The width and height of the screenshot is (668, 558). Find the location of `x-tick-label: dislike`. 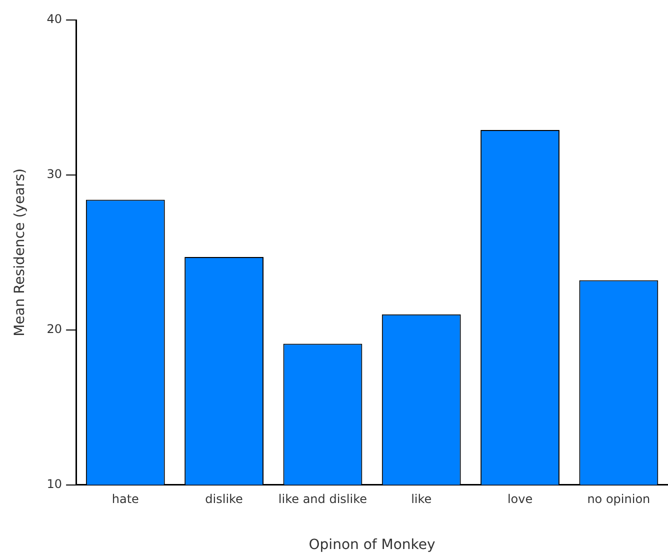

x-tick-label: dislike is located at coordinates (224, 499).